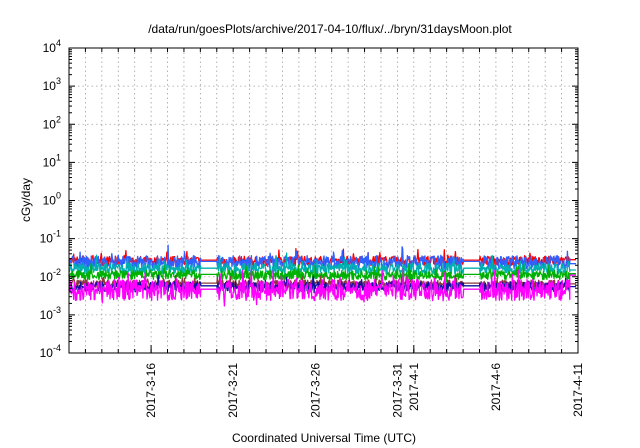 The width and height of the screenshot is (640, 448). Describe the element at coordinates (233, 390) in the screenshot. I see `x-tick-label: 2017-3-21` at that location.